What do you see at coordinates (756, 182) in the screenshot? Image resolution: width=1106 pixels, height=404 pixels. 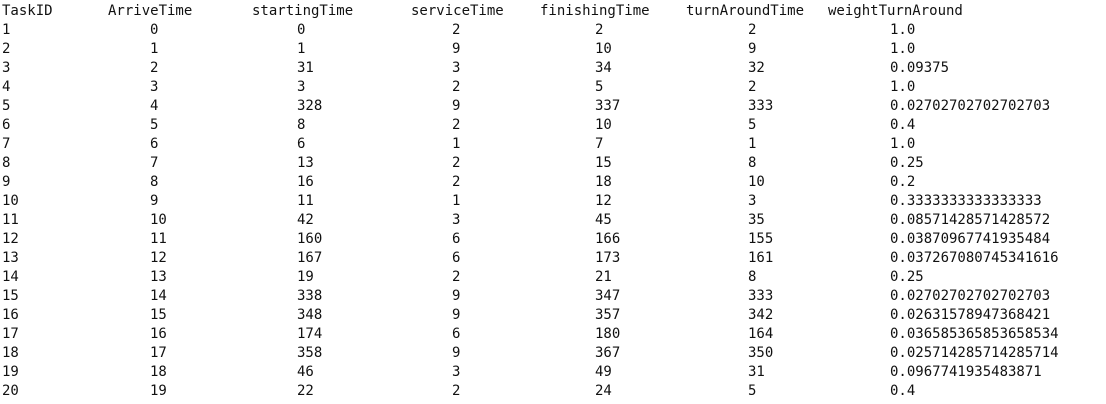 I see `cell-turnaround-time: 10` at bounding box center [756, 182].